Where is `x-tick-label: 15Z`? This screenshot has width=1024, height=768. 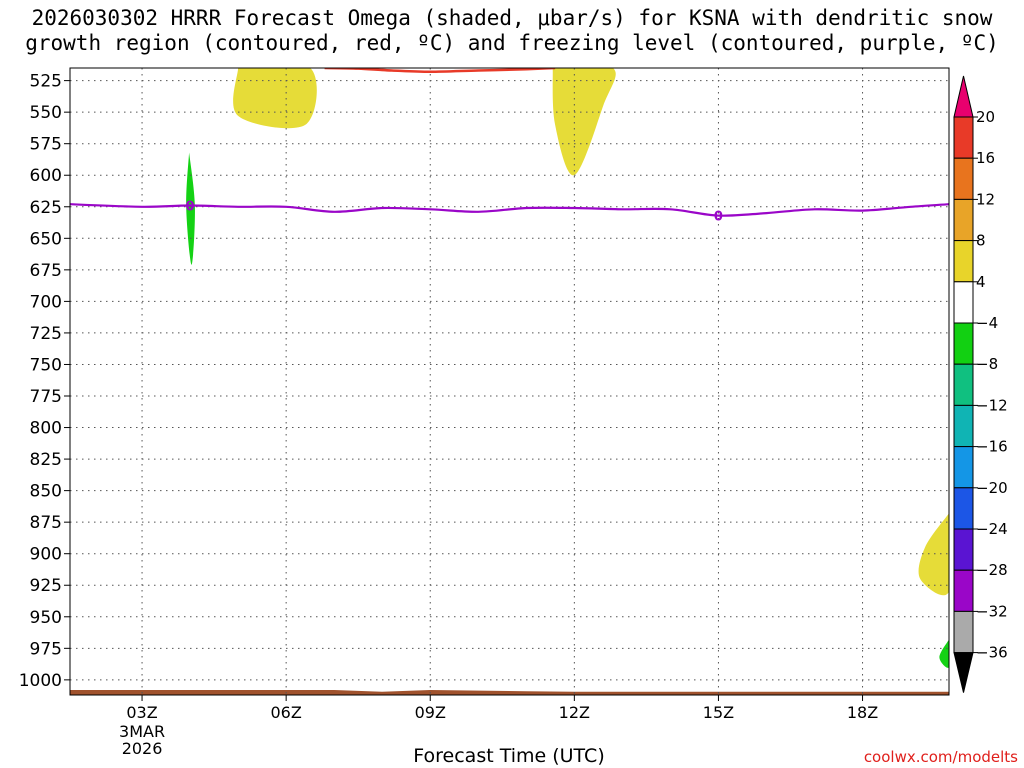
x-tick-label: 15Z is located at coordinates (718, 712).